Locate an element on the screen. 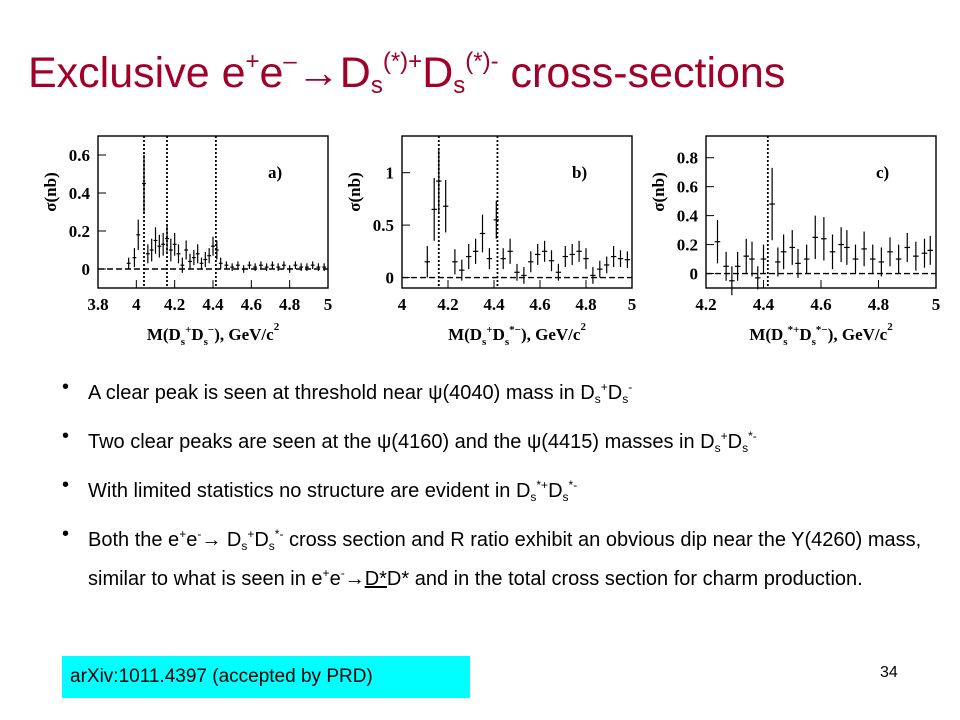 Image resolution: width=960 pixels, height=720 pixels. x-axis-label-part: − is located at coordinates (211, 330).